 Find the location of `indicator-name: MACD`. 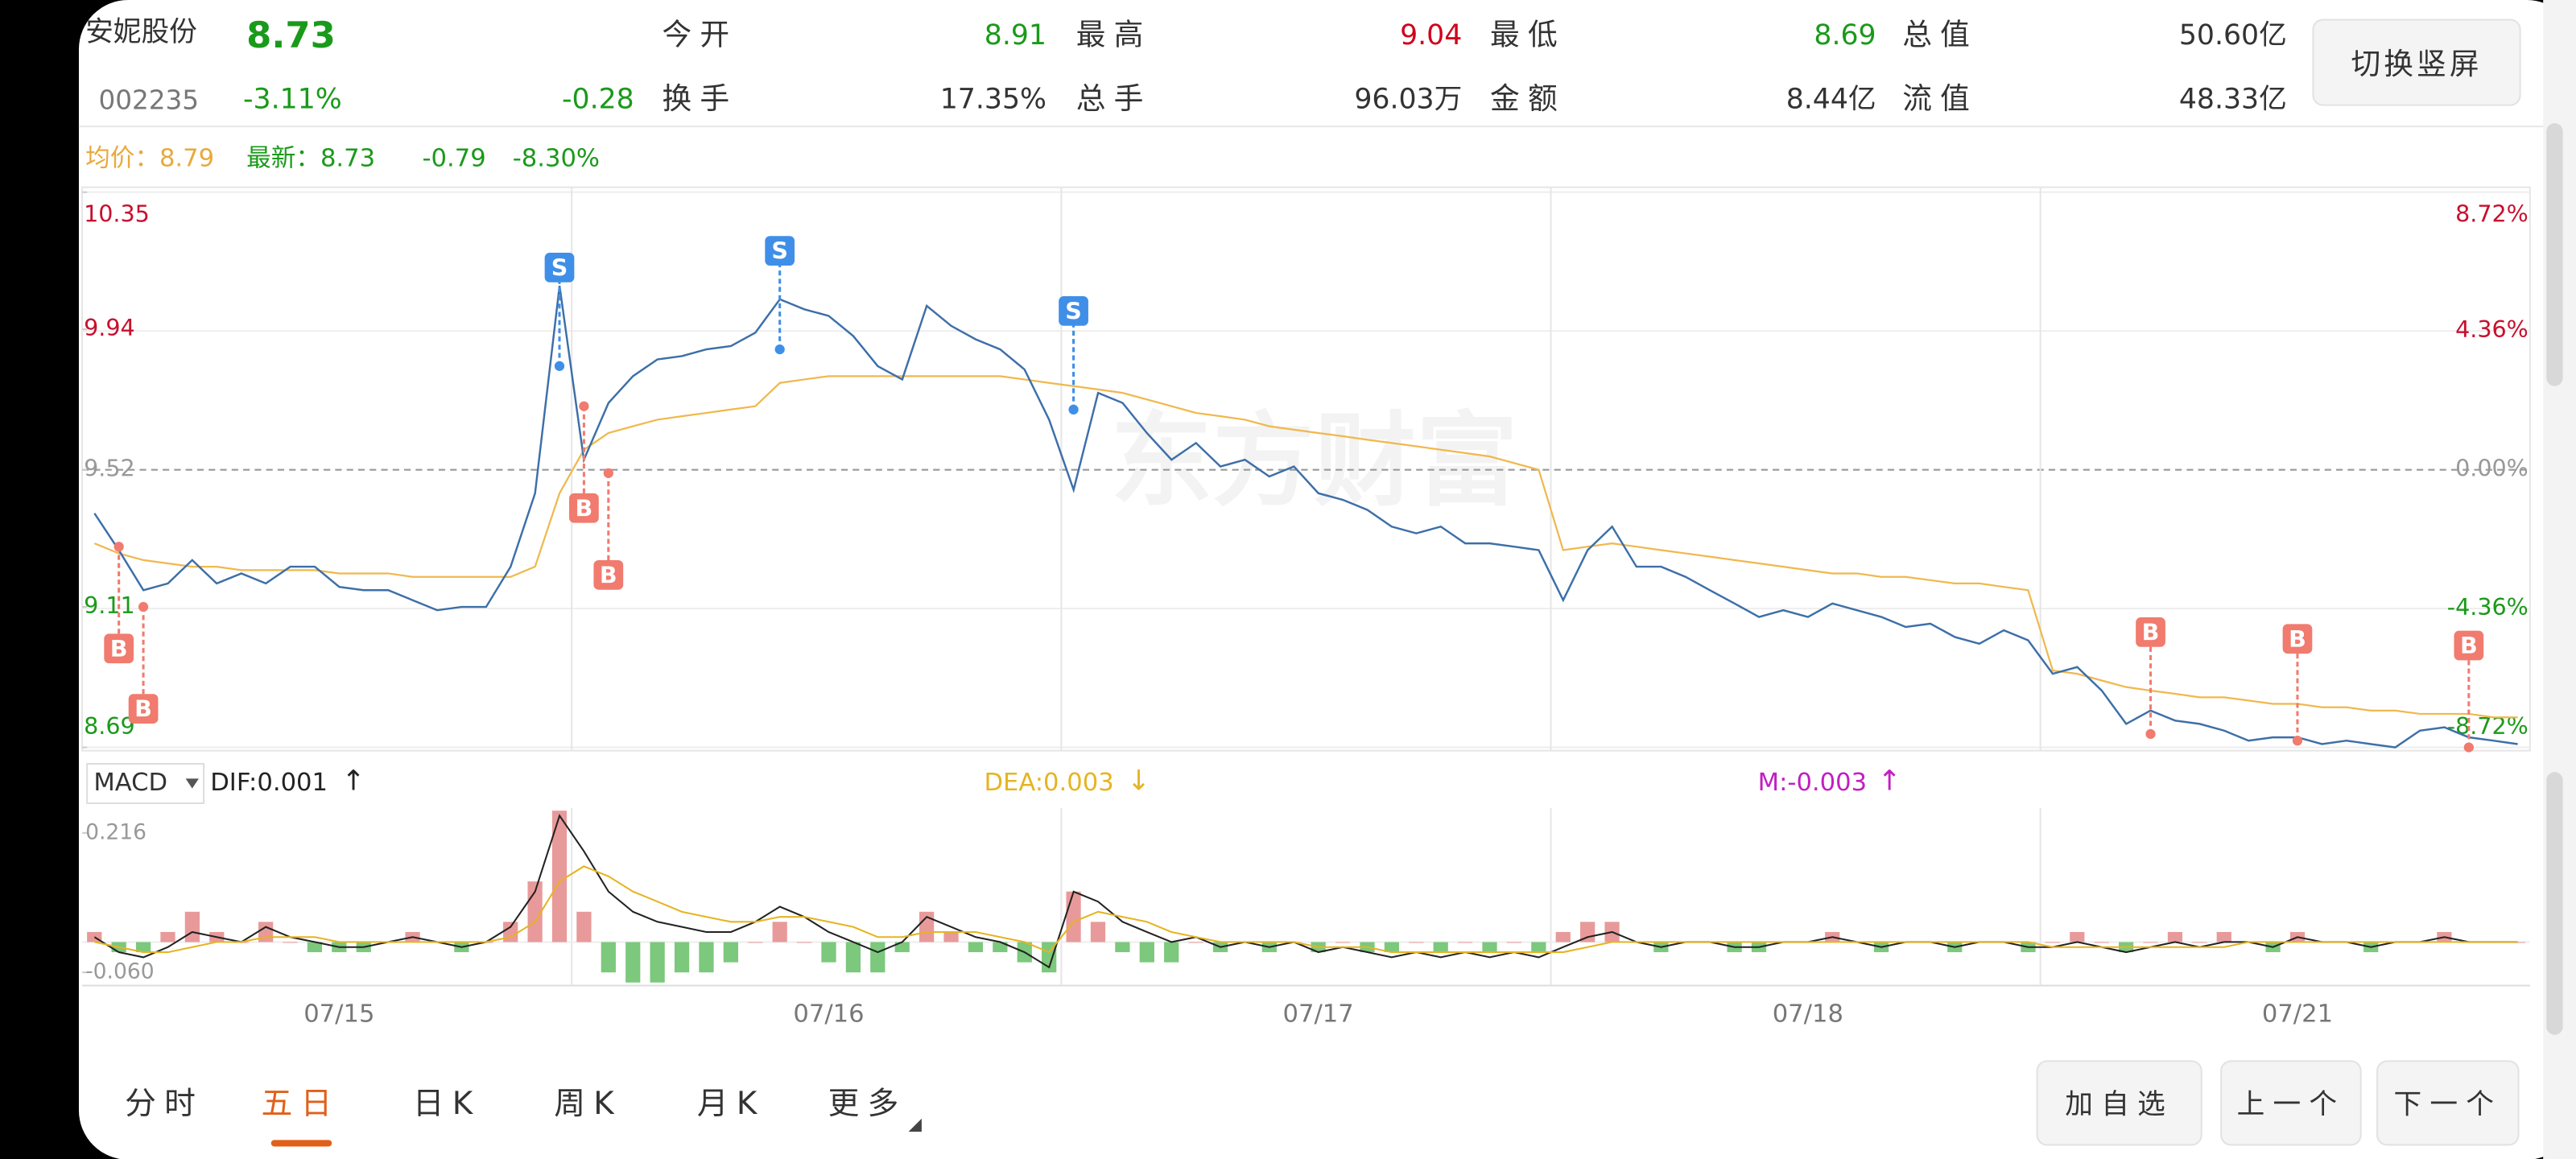

indicator-name: MACD is located at coordinates (130, 783).